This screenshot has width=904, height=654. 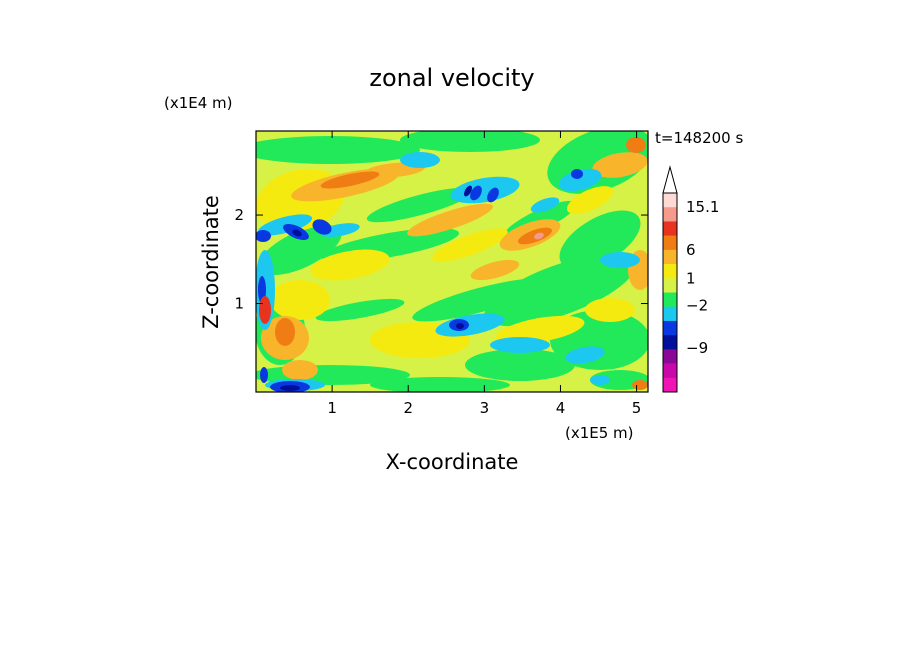 I want to click on x-tick-label: 3, so click(x=485, y=408).